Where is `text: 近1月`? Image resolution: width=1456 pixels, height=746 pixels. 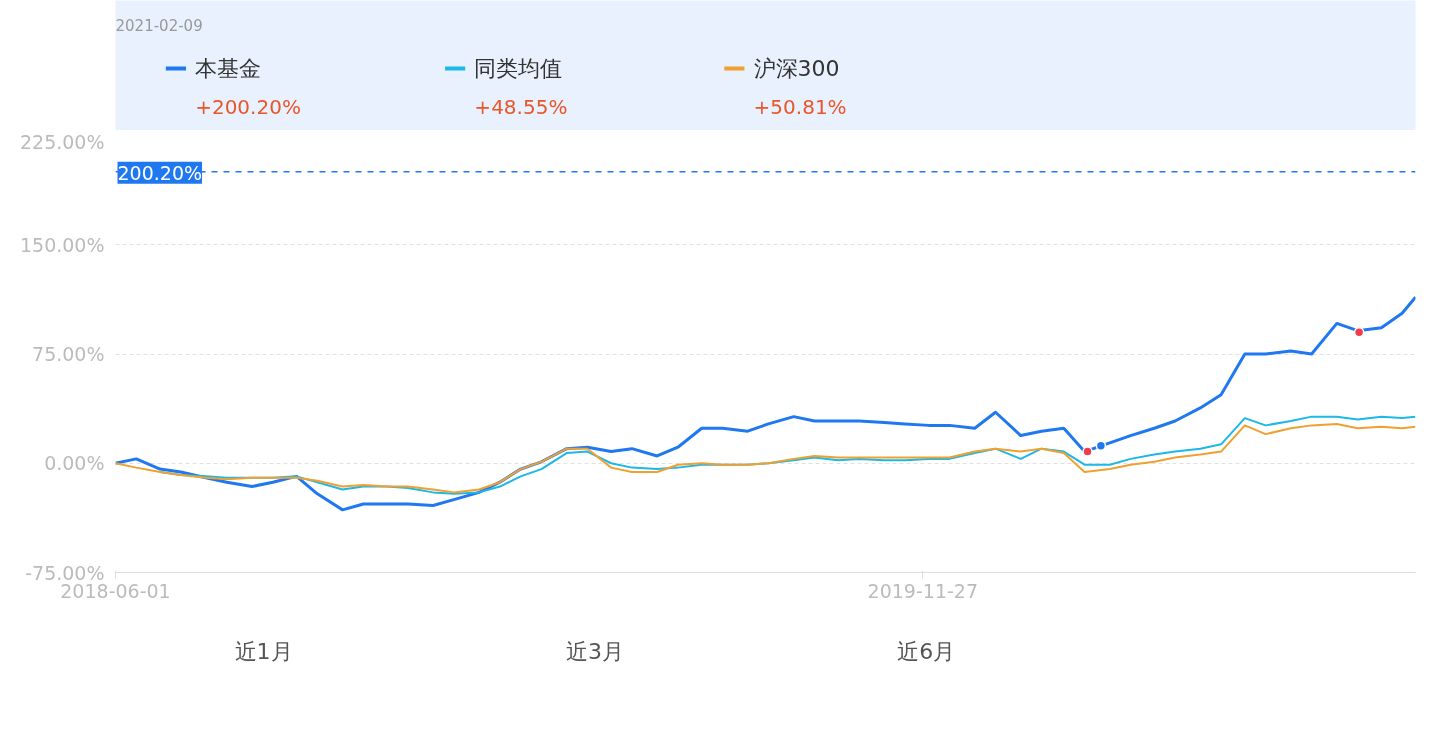 text: 近1月 is located at coordinates (263, 652).